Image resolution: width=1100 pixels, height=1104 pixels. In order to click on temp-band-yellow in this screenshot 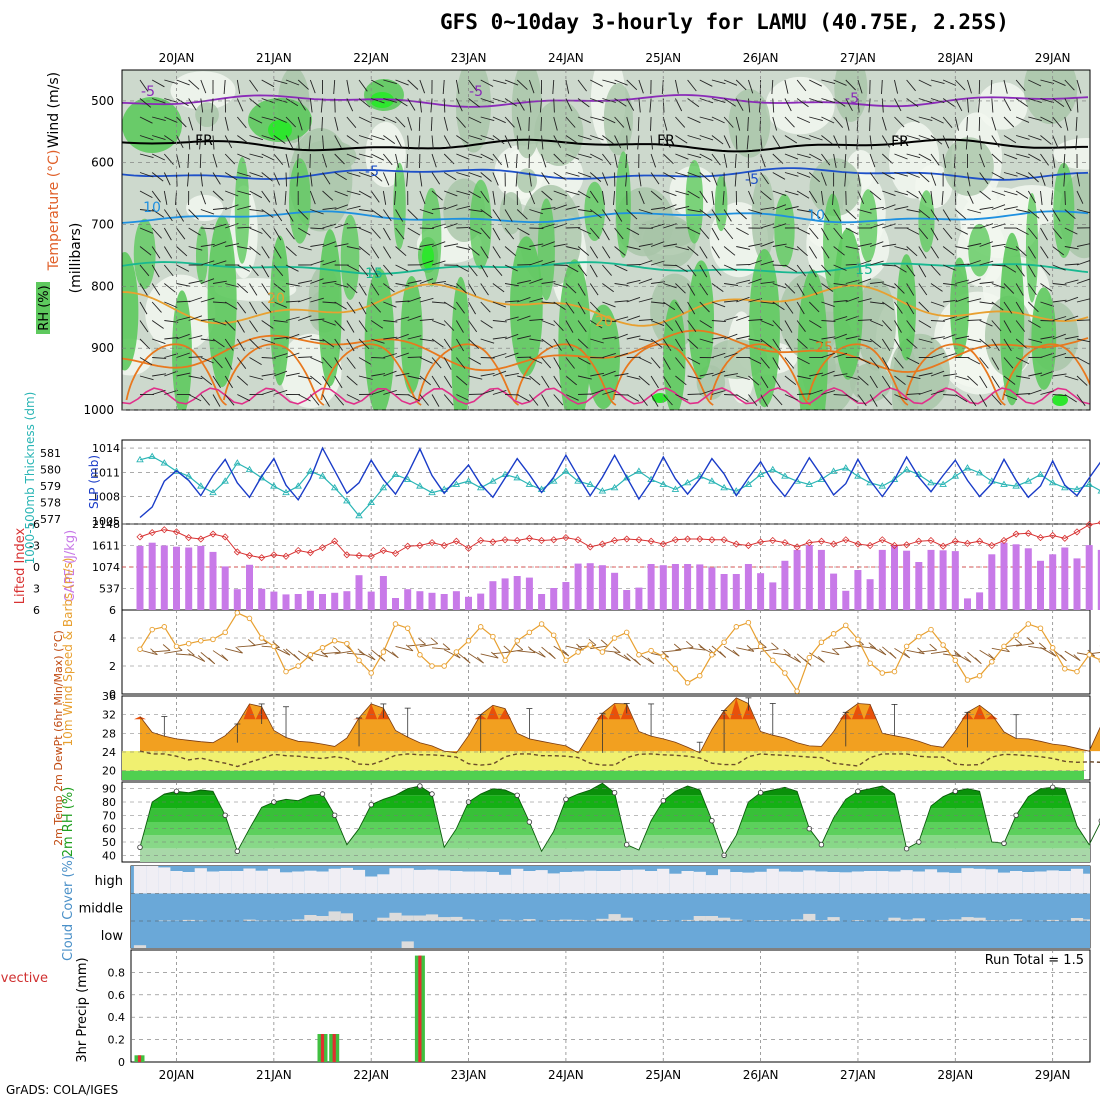, I will do `click(603, 761)`.